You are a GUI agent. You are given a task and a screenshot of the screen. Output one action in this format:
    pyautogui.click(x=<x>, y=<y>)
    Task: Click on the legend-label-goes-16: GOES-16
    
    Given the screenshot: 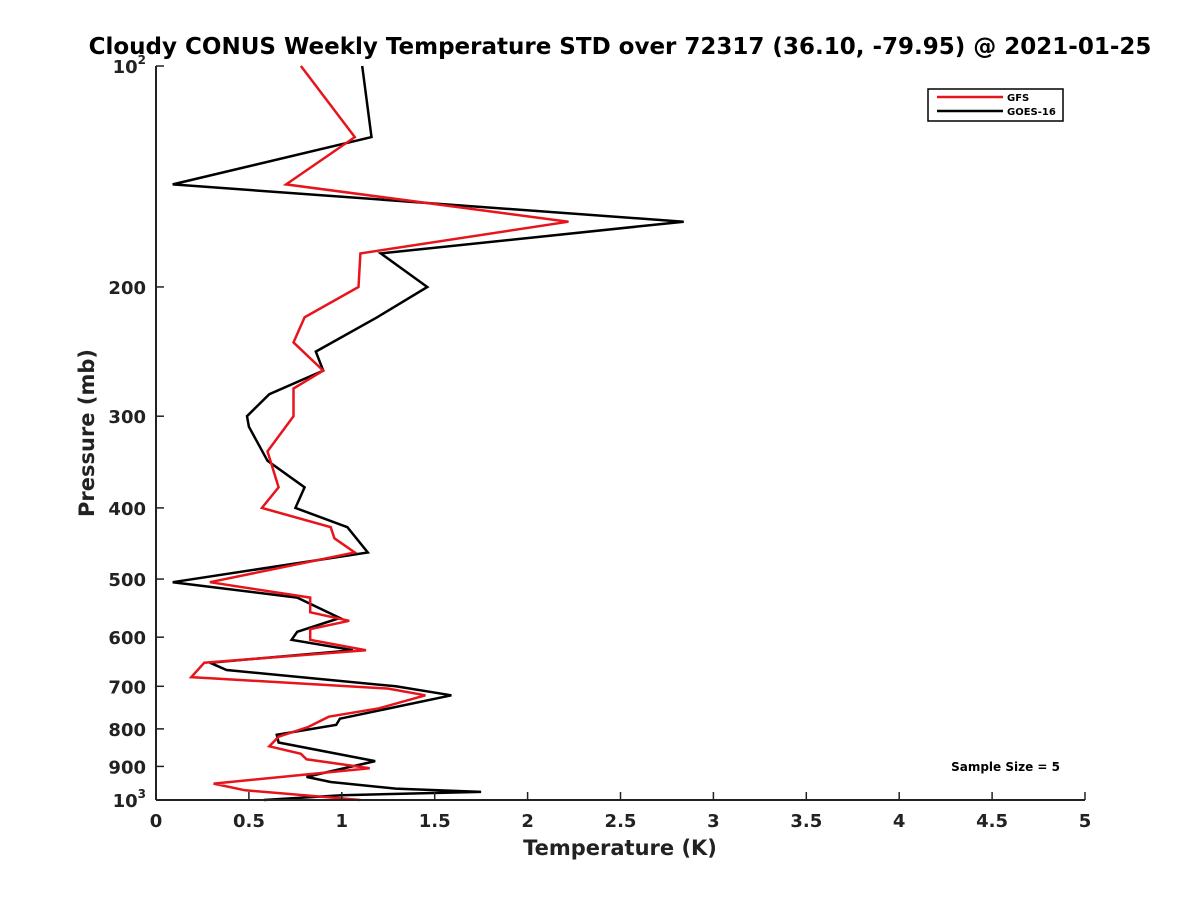 What is the action you would take?
    pyautogui.click(x=1031, y=112)
    